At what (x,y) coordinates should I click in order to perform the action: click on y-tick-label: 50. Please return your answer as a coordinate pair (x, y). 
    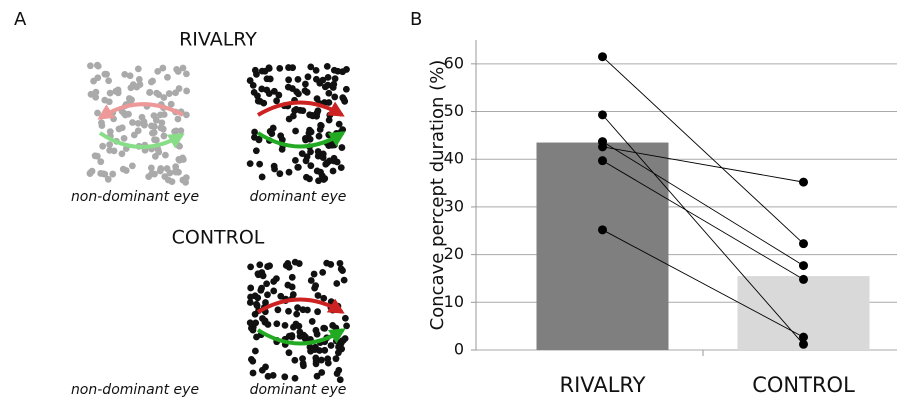
    Looking at the image, I should click on (454, 110).